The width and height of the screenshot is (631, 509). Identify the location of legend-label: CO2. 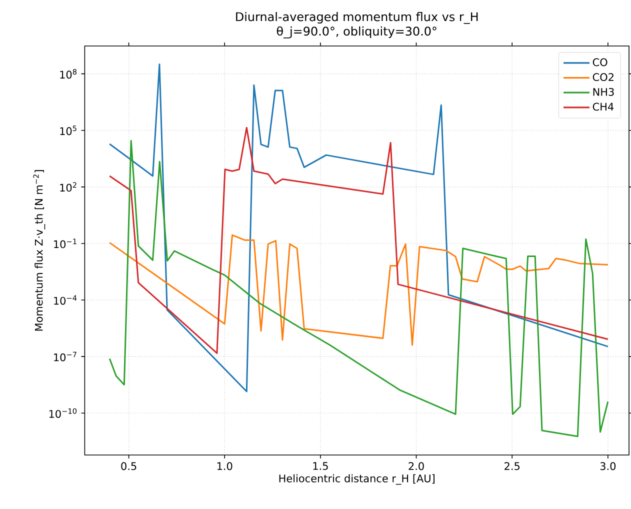
(603, 77).